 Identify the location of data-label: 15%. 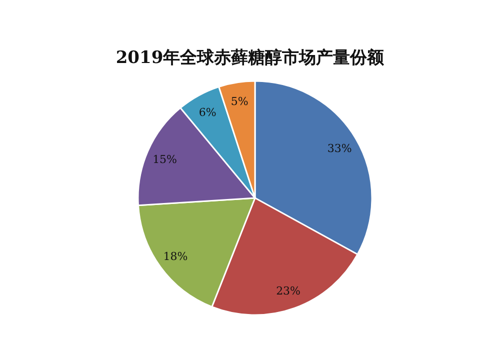
(165, 159).